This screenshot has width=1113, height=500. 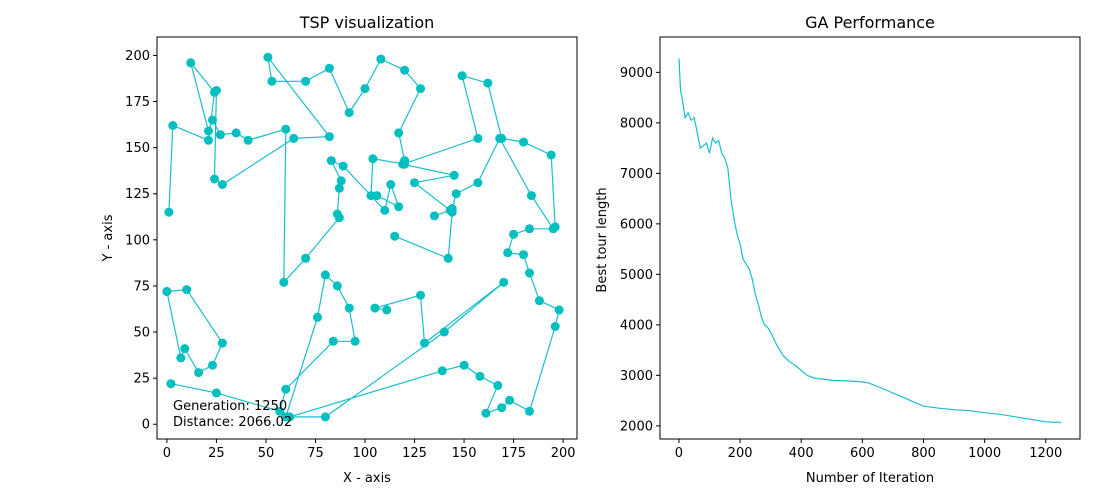 I want to click on tsp-ytick-label: 25, so click(x=141, y=379).